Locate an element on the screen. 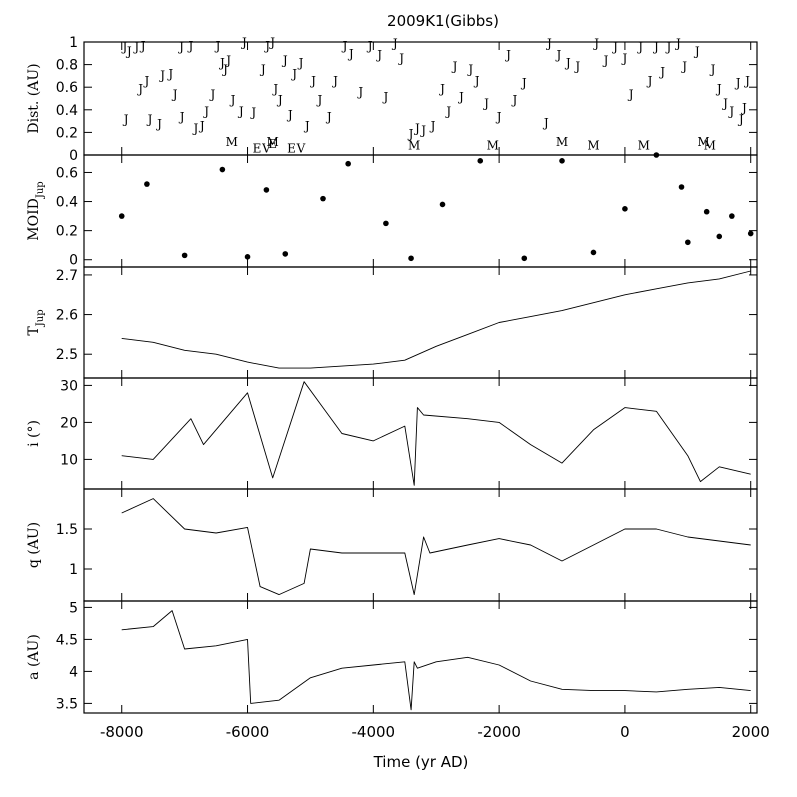 This screenshot has height=797, width=797. y-axis-label-text: Dist. (AU) is located at coordinates (34, 98).